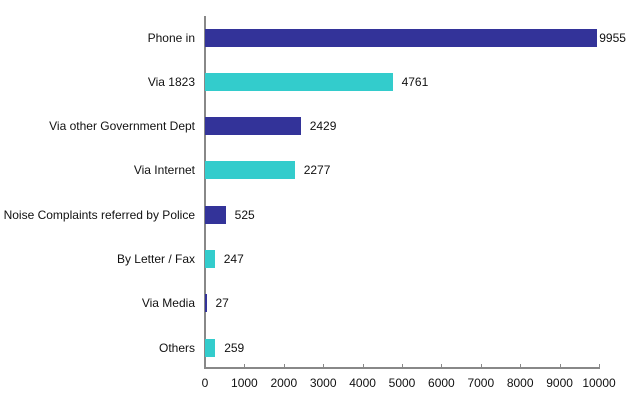 The image size is (631, 418). What do you see at coordinates (155, 259) in the screenshot?
I see `category-label: By Letter / Fax` at bounding box center [155, 259].